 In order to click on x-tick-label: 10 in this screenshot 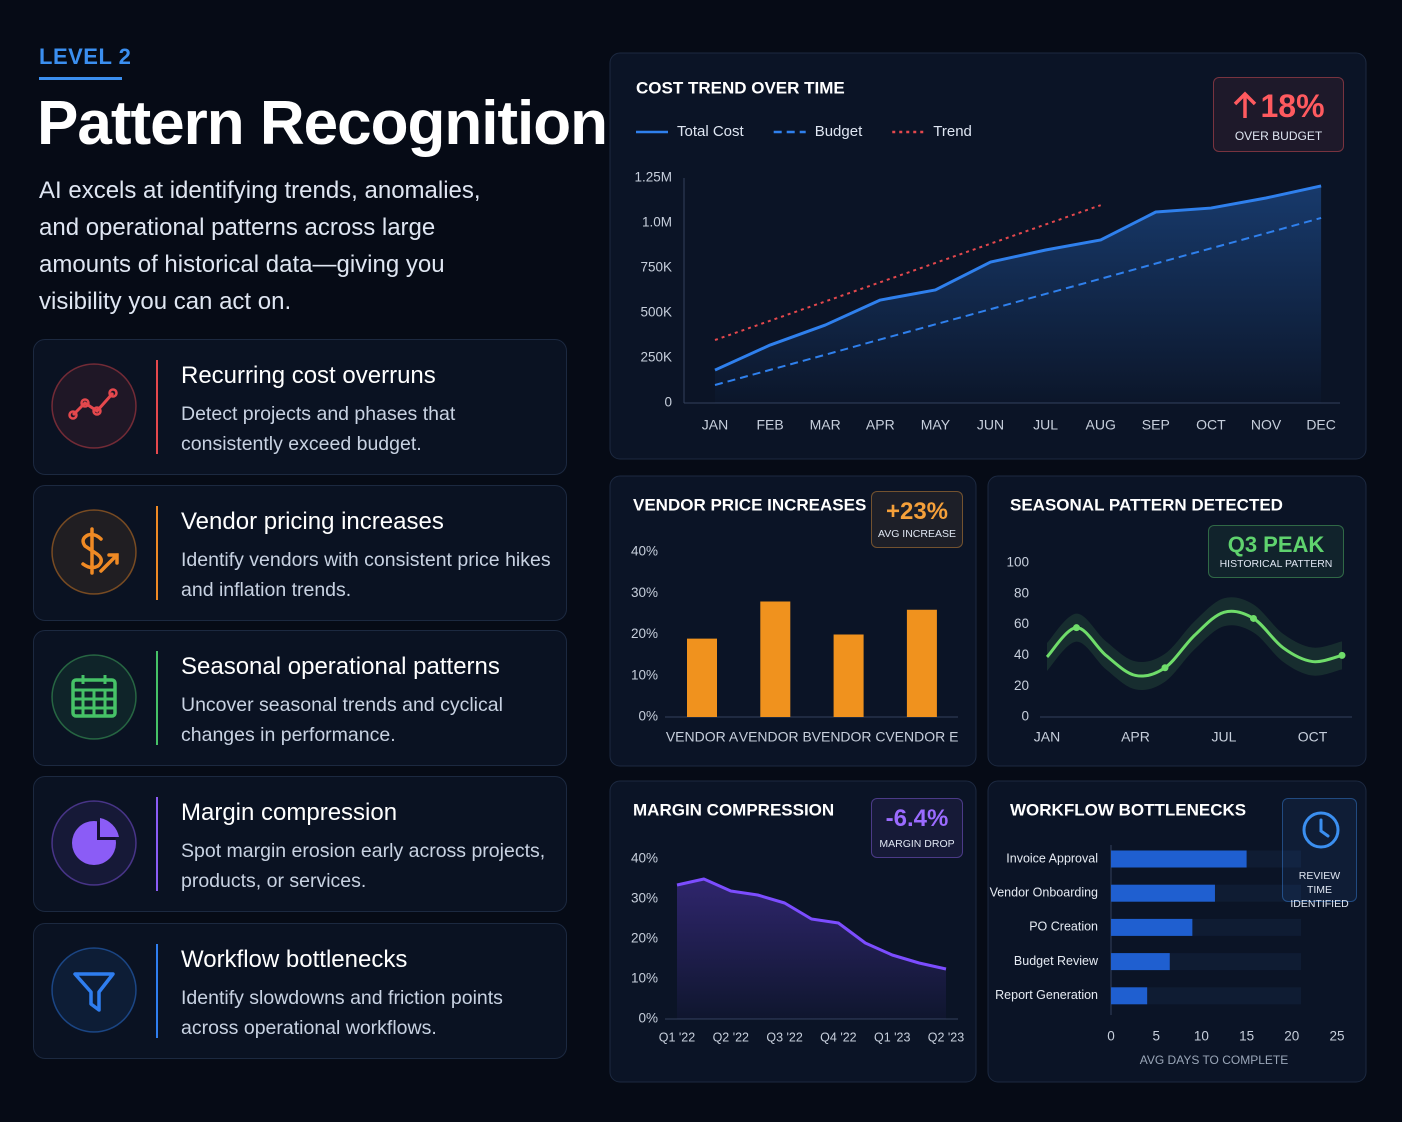, I will do `click(1201, 1036)`.